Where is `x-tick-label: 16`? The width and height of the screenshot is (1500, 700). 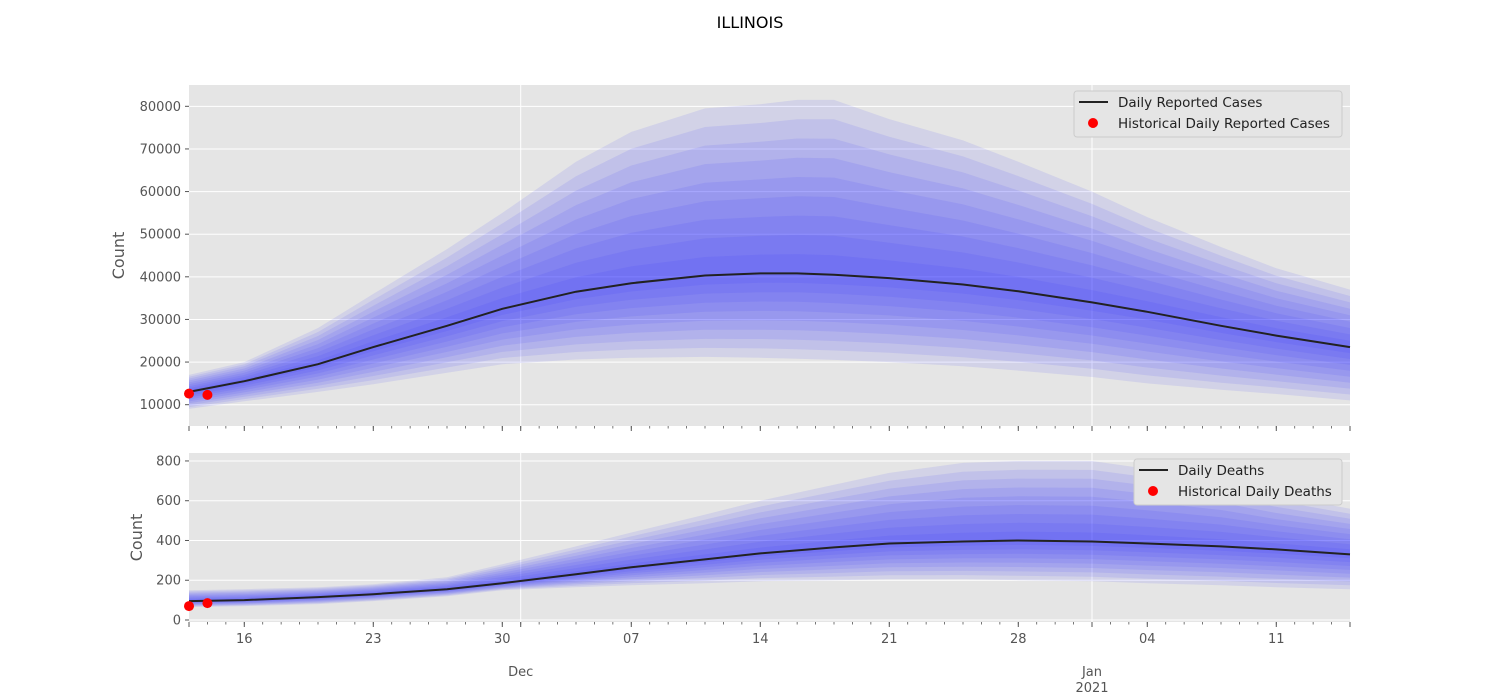
x-tick-label: 16 is located at coordinates (244, 639).